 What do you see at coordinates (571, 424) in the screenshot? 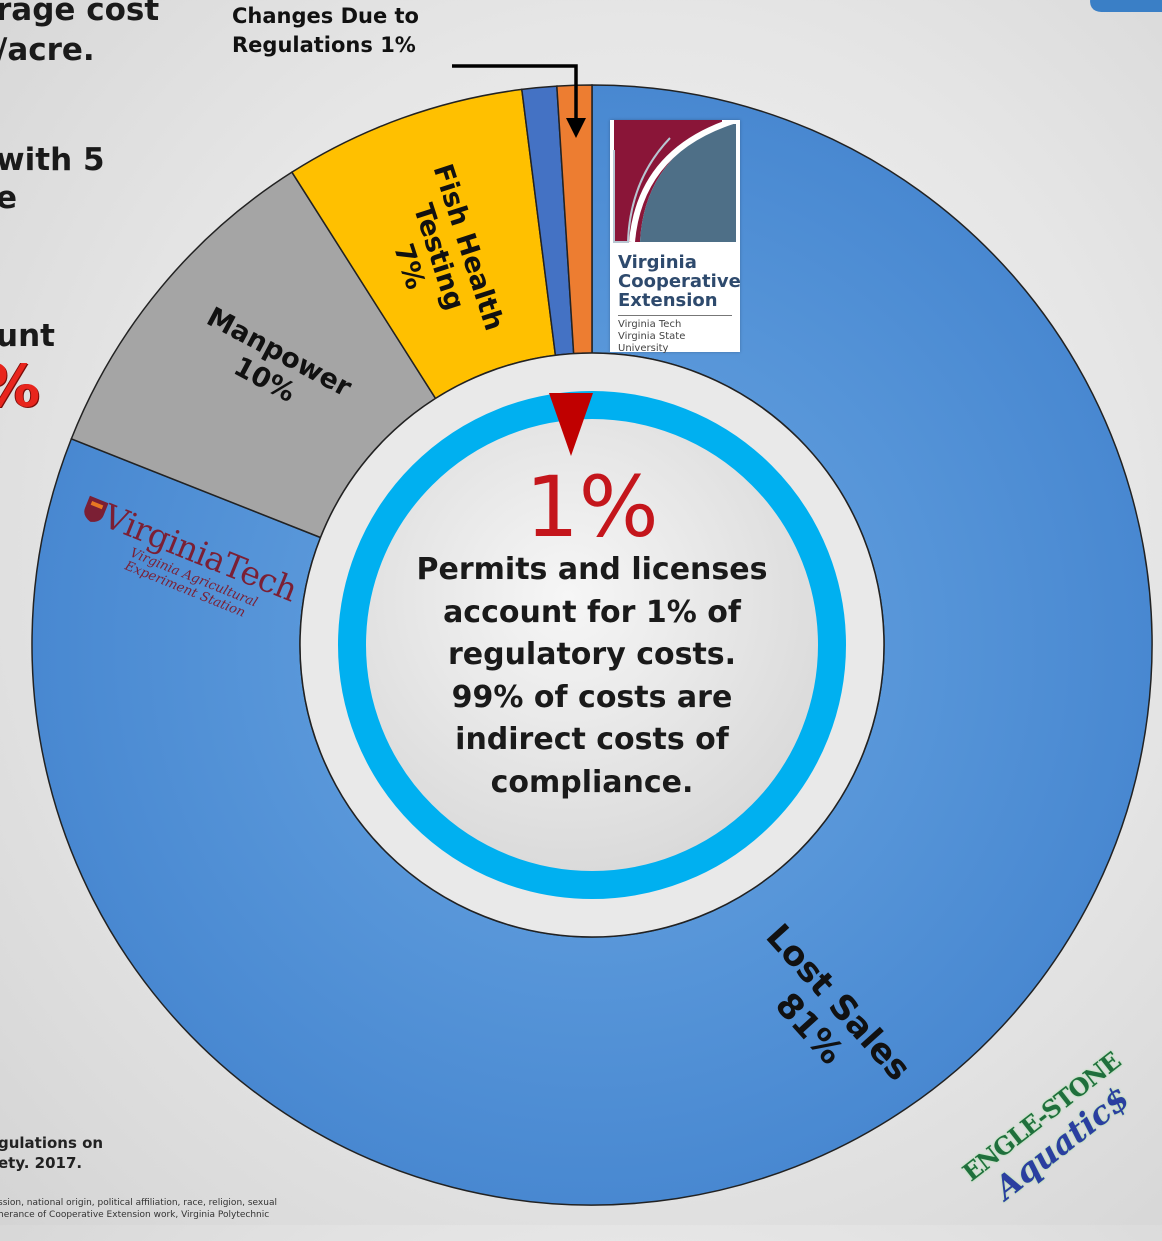
I see `pointer-triangle` at bounding box center [571, 424].